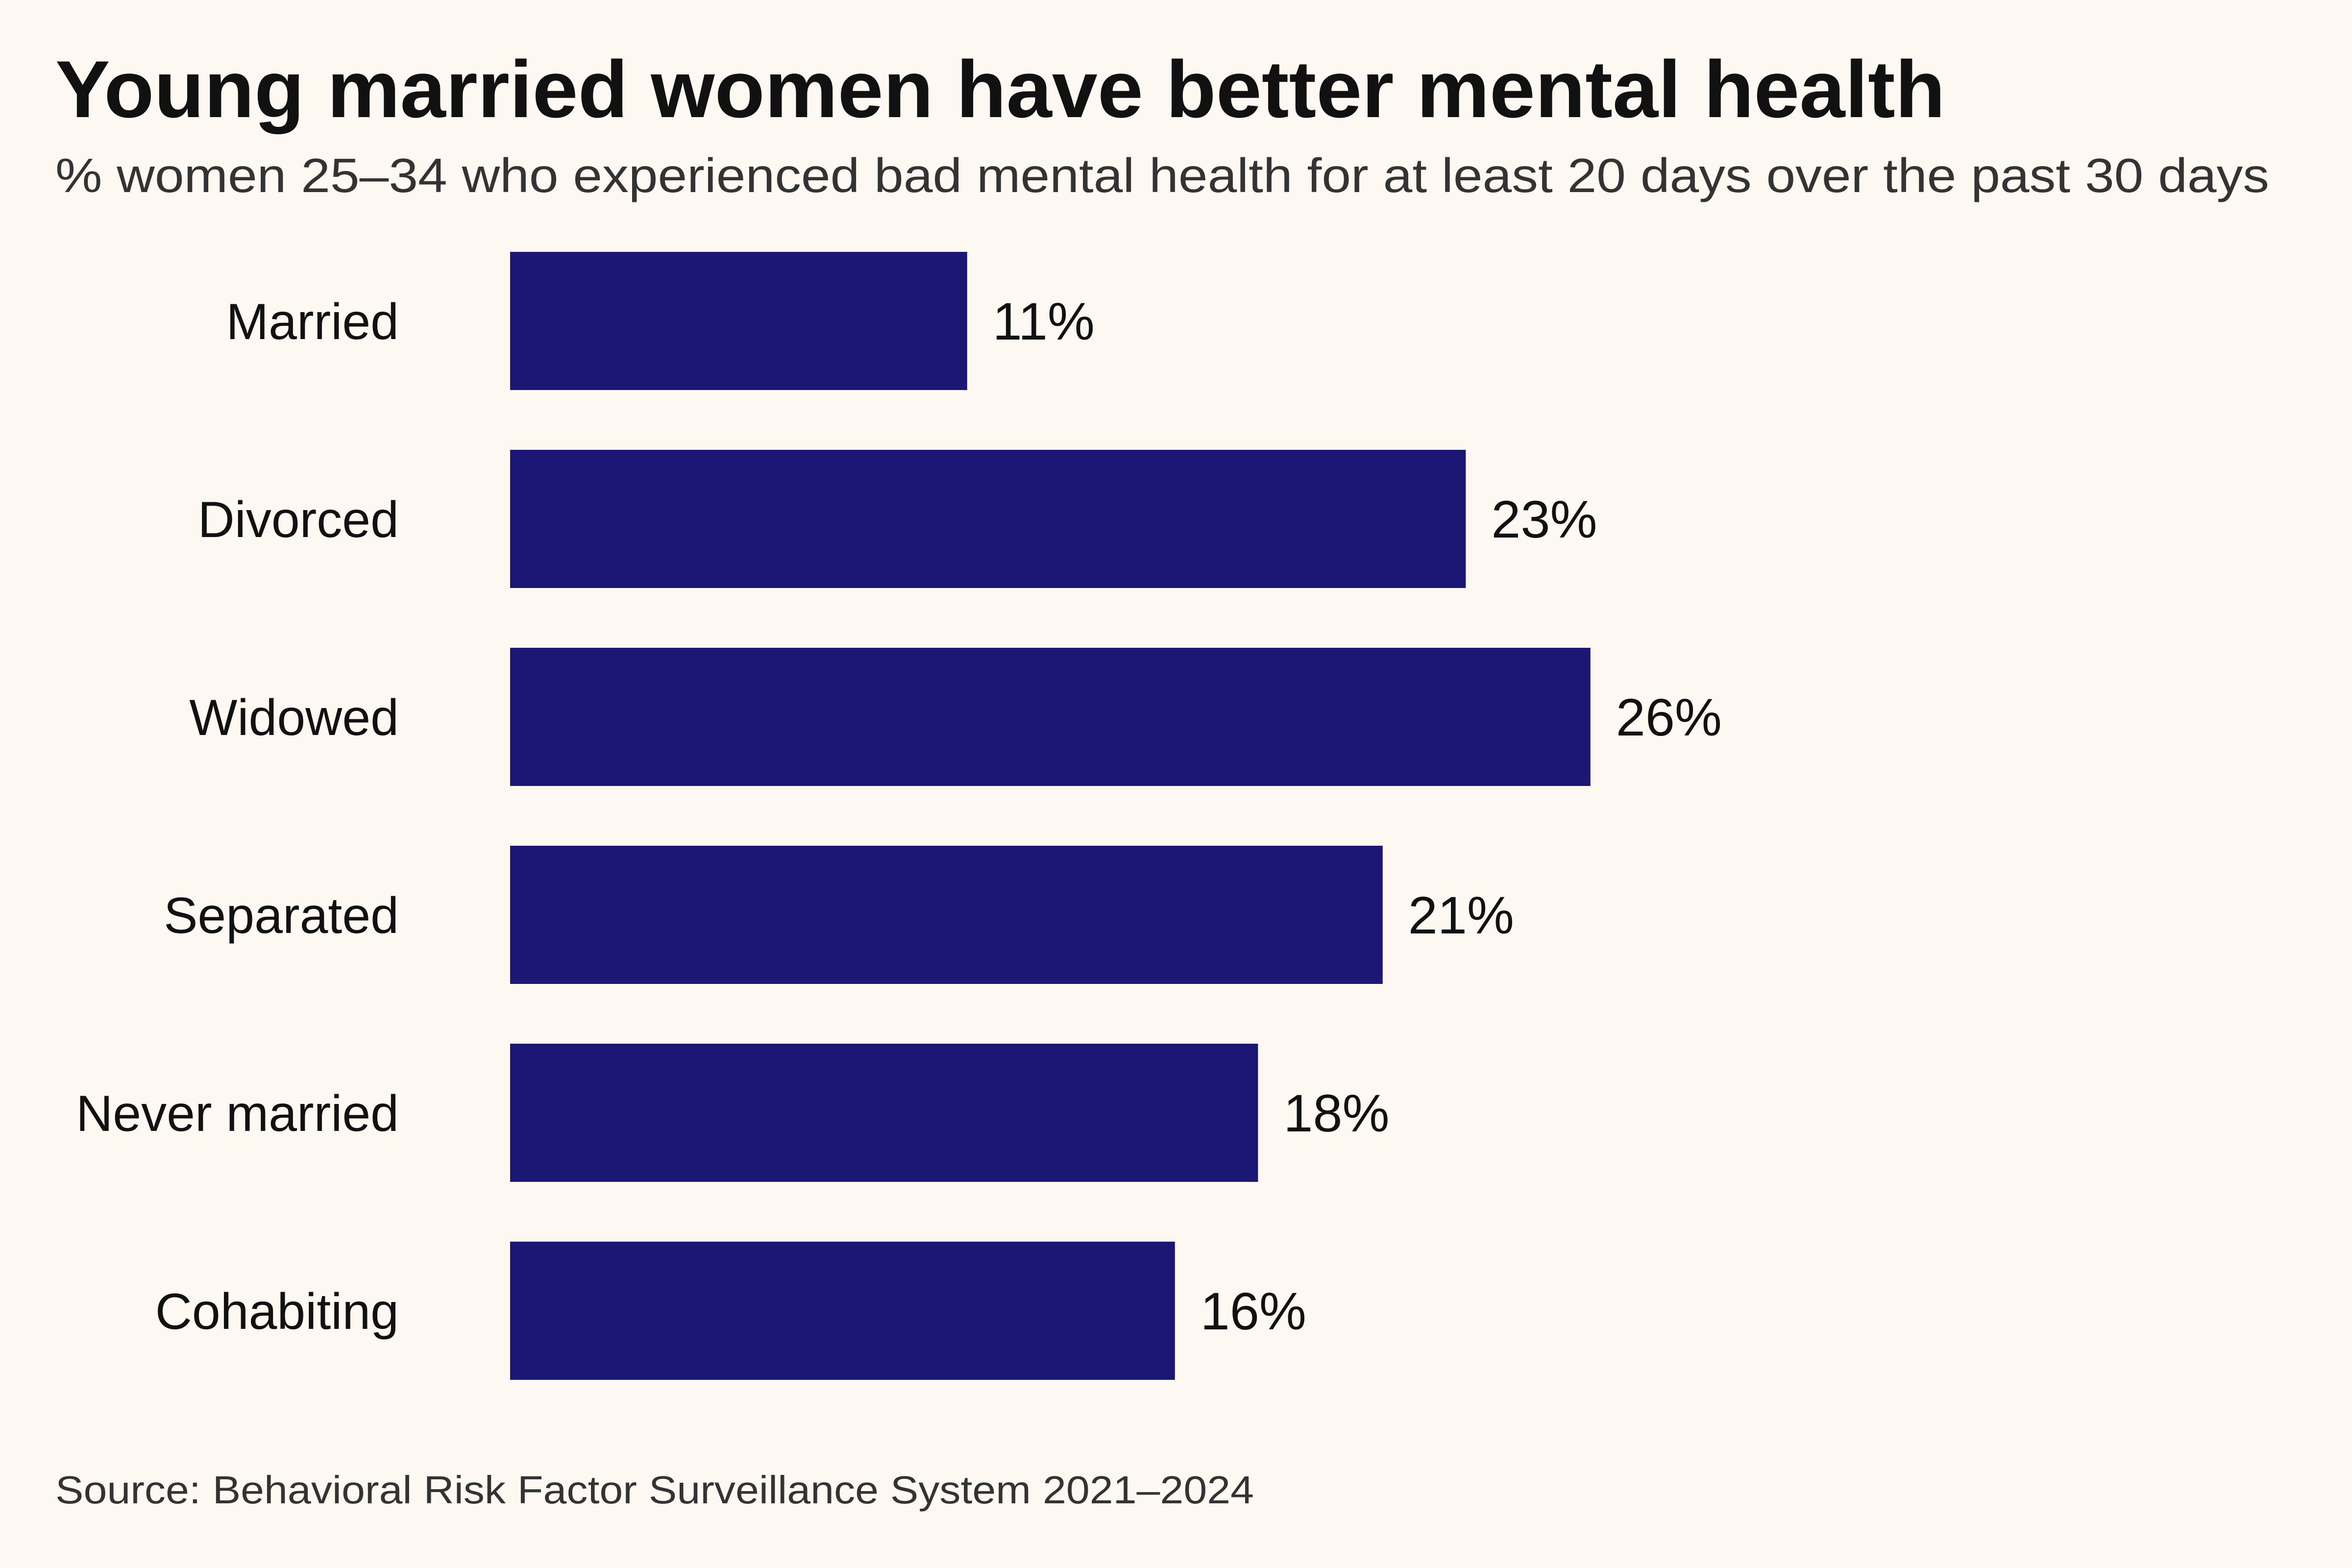 This screenshot has height=1568, width=2352. I want to click on category-label: Widowed, so click(294, 717).